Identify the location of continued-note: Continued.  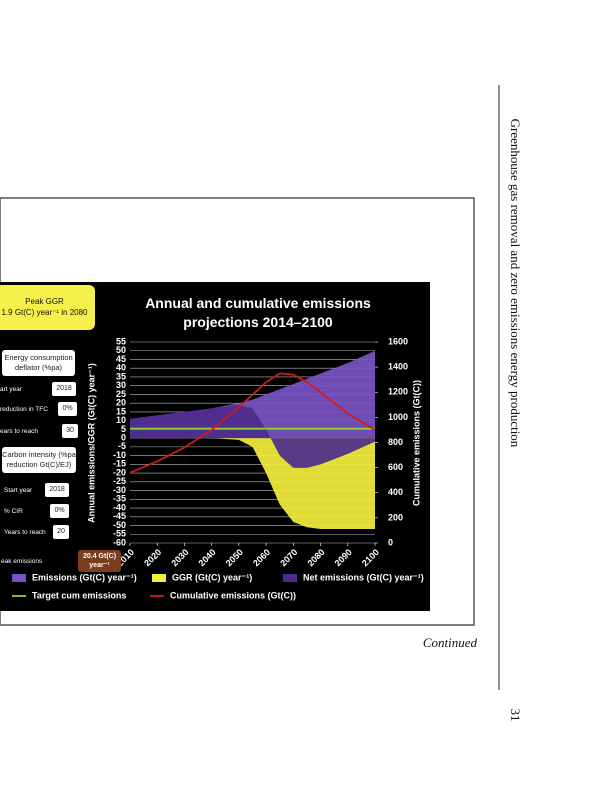
(449, 642).